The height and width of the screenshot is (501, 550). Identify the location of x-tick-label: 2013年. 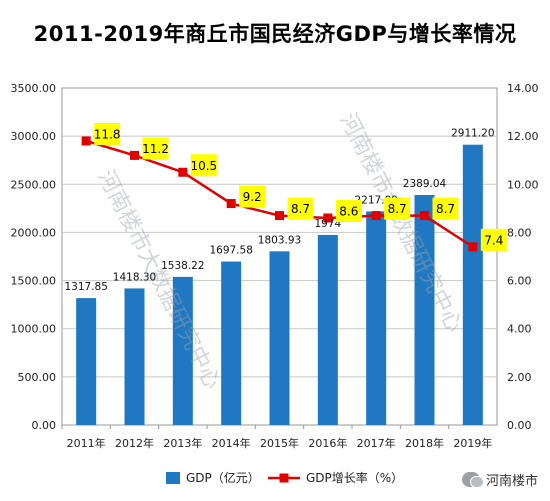
(182, 443).